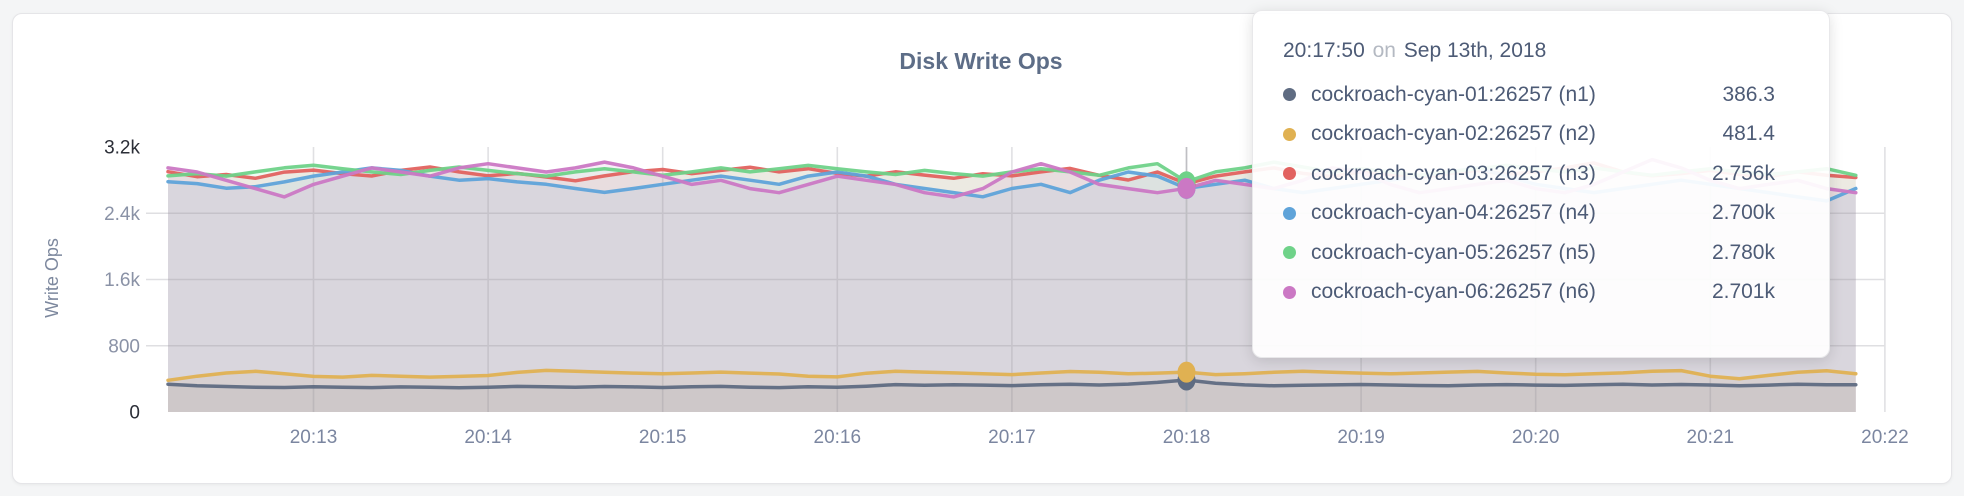  What do you see at coordinates (1453, 252) in the screenshot?
I see `series-name: cockroach-cyan-05:26257 (n5)` at bounding box center [1453, 252].